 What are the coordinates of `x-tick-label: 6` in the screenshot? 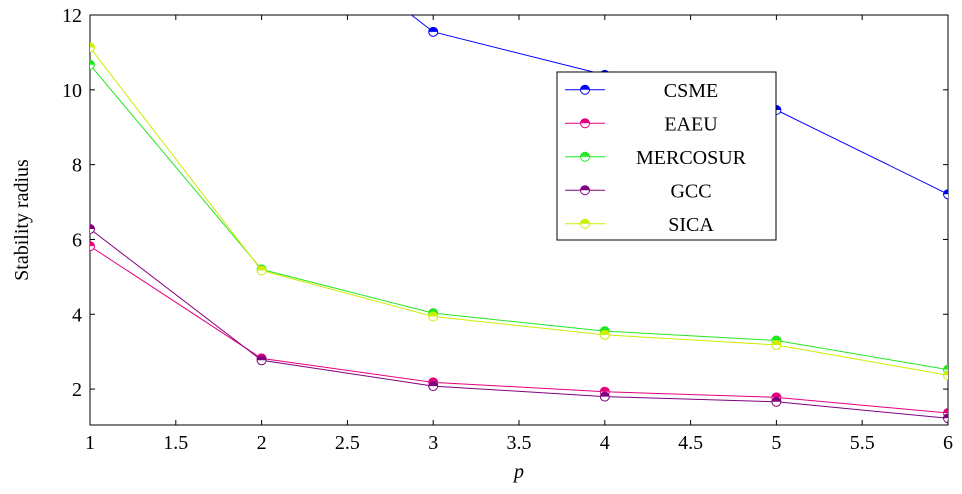 It's located at (948, 443).